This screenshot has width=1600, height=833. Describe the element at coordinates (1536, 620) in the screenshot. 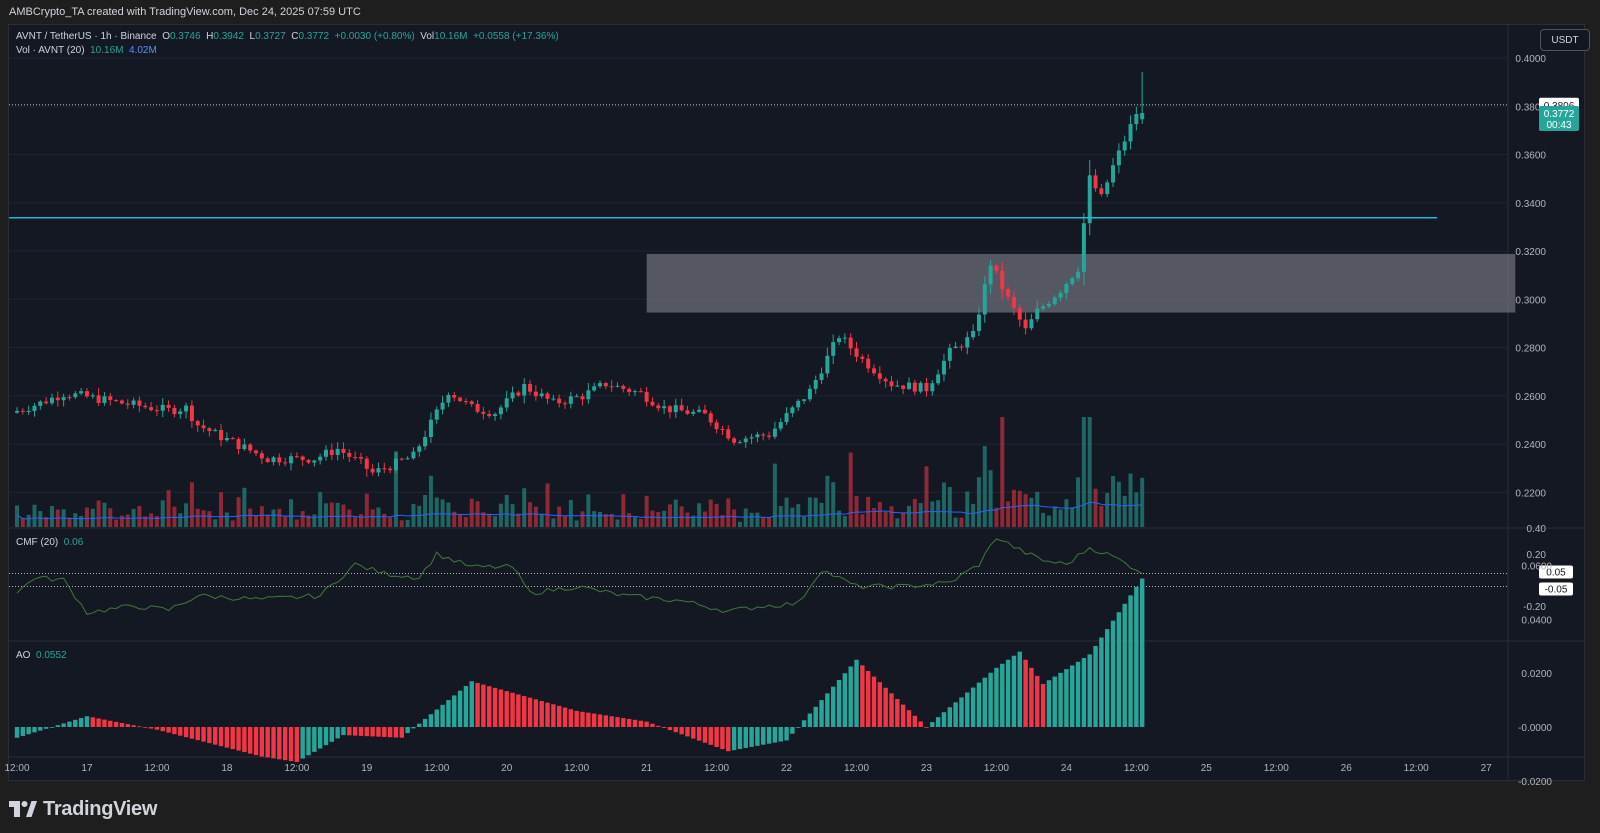

I see `ao-tick-label: 0.0400` at that location.